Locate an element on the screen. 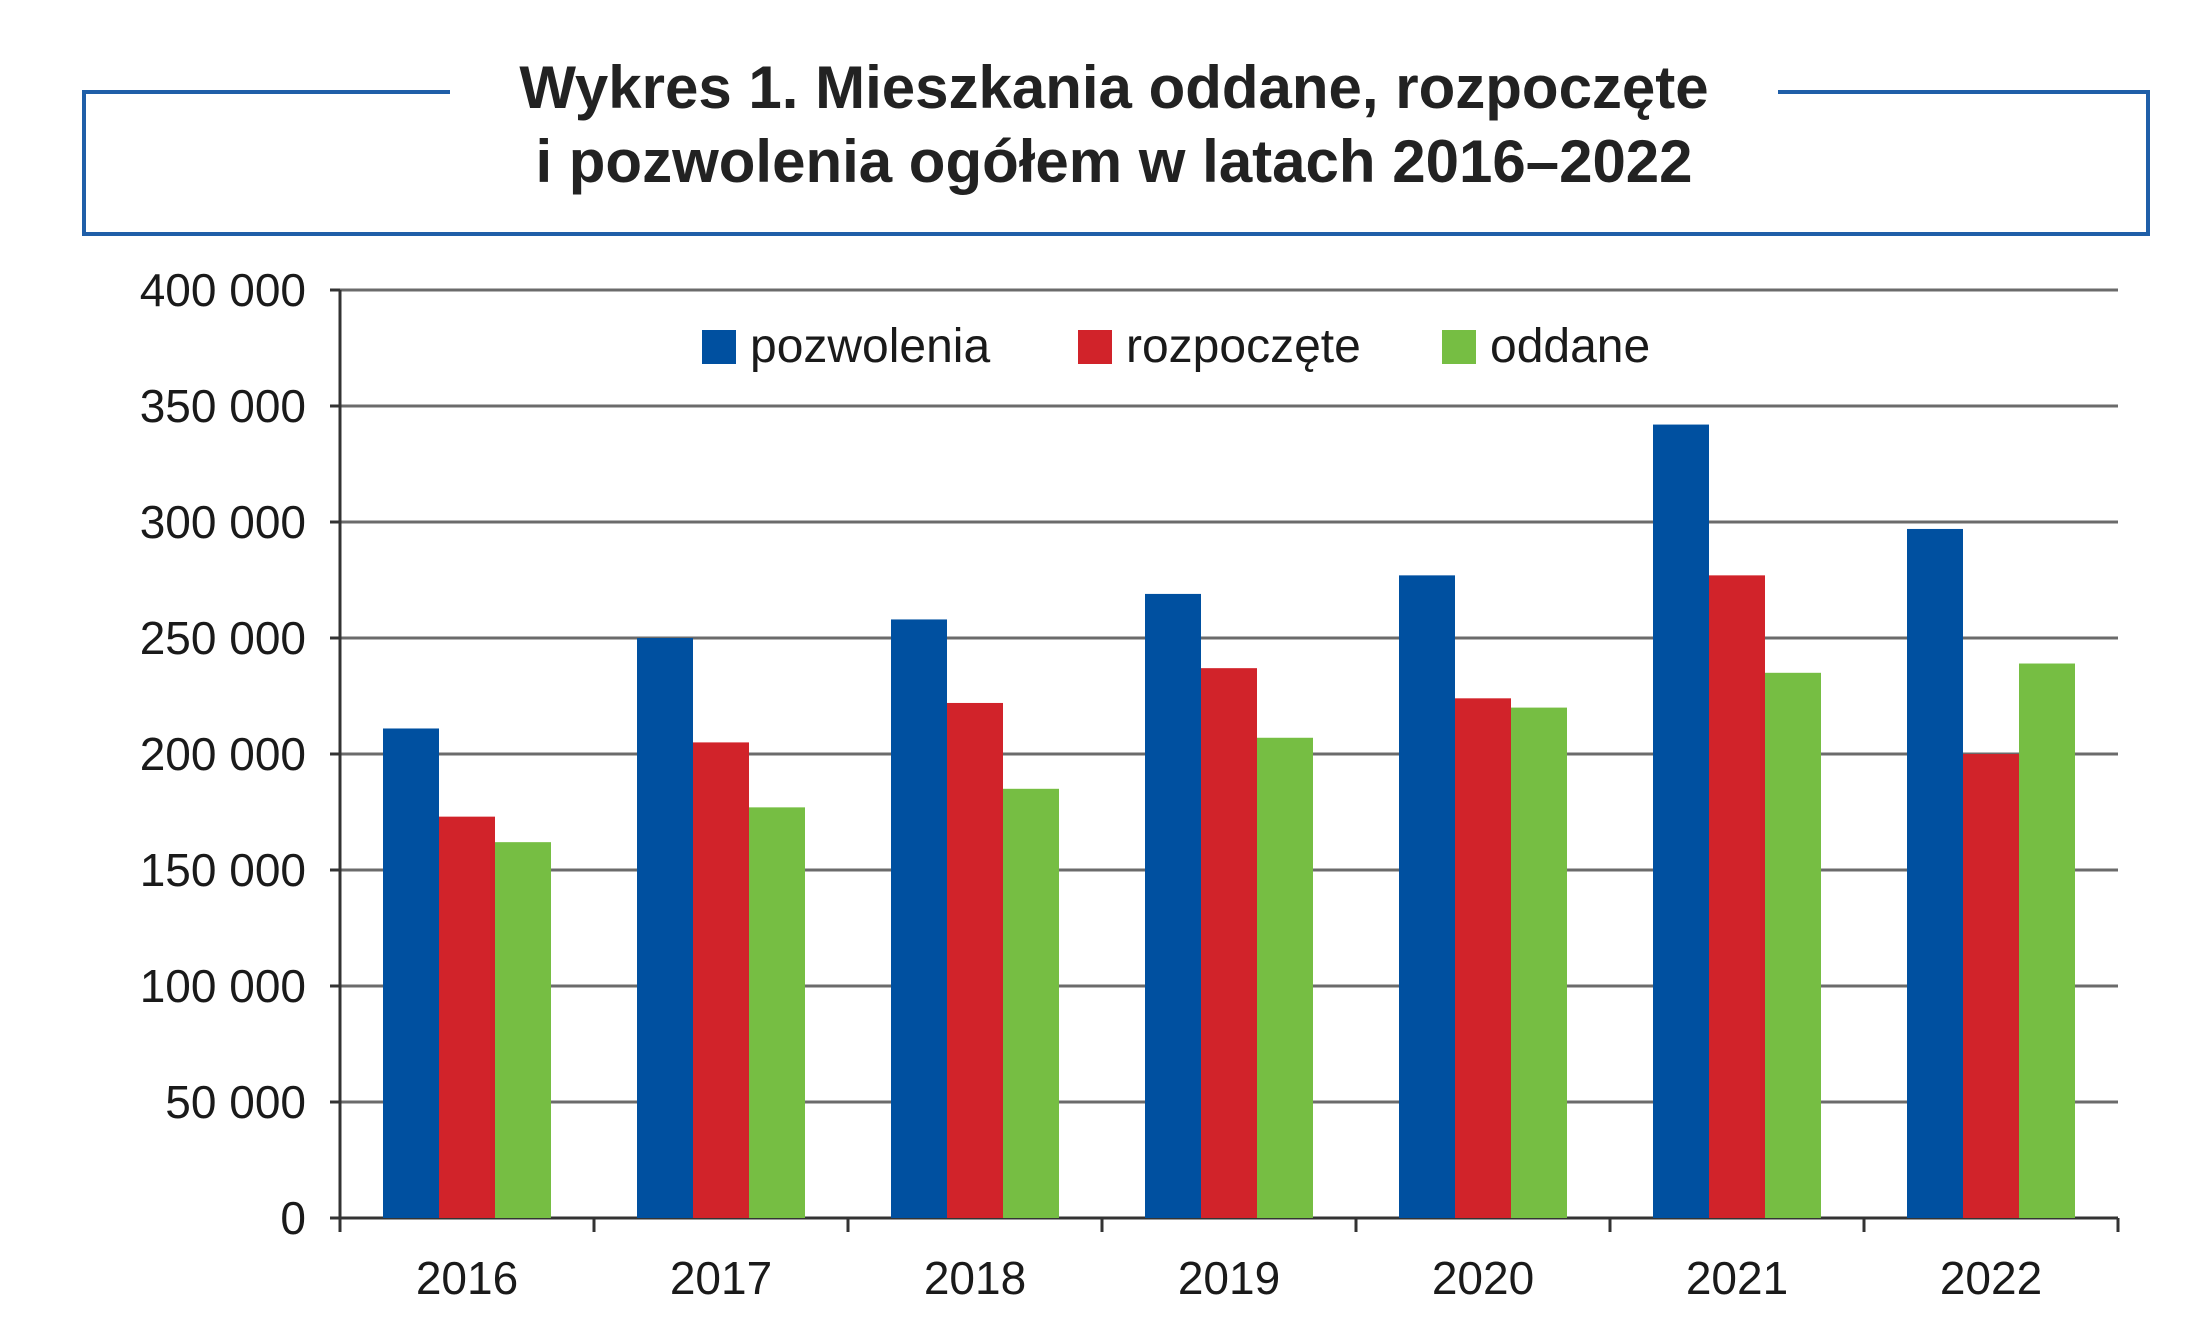 Image resolution: width=2188 pixels, height=1341 pixels. bar-oddane-2020 is located at coordinates (1539, 962).